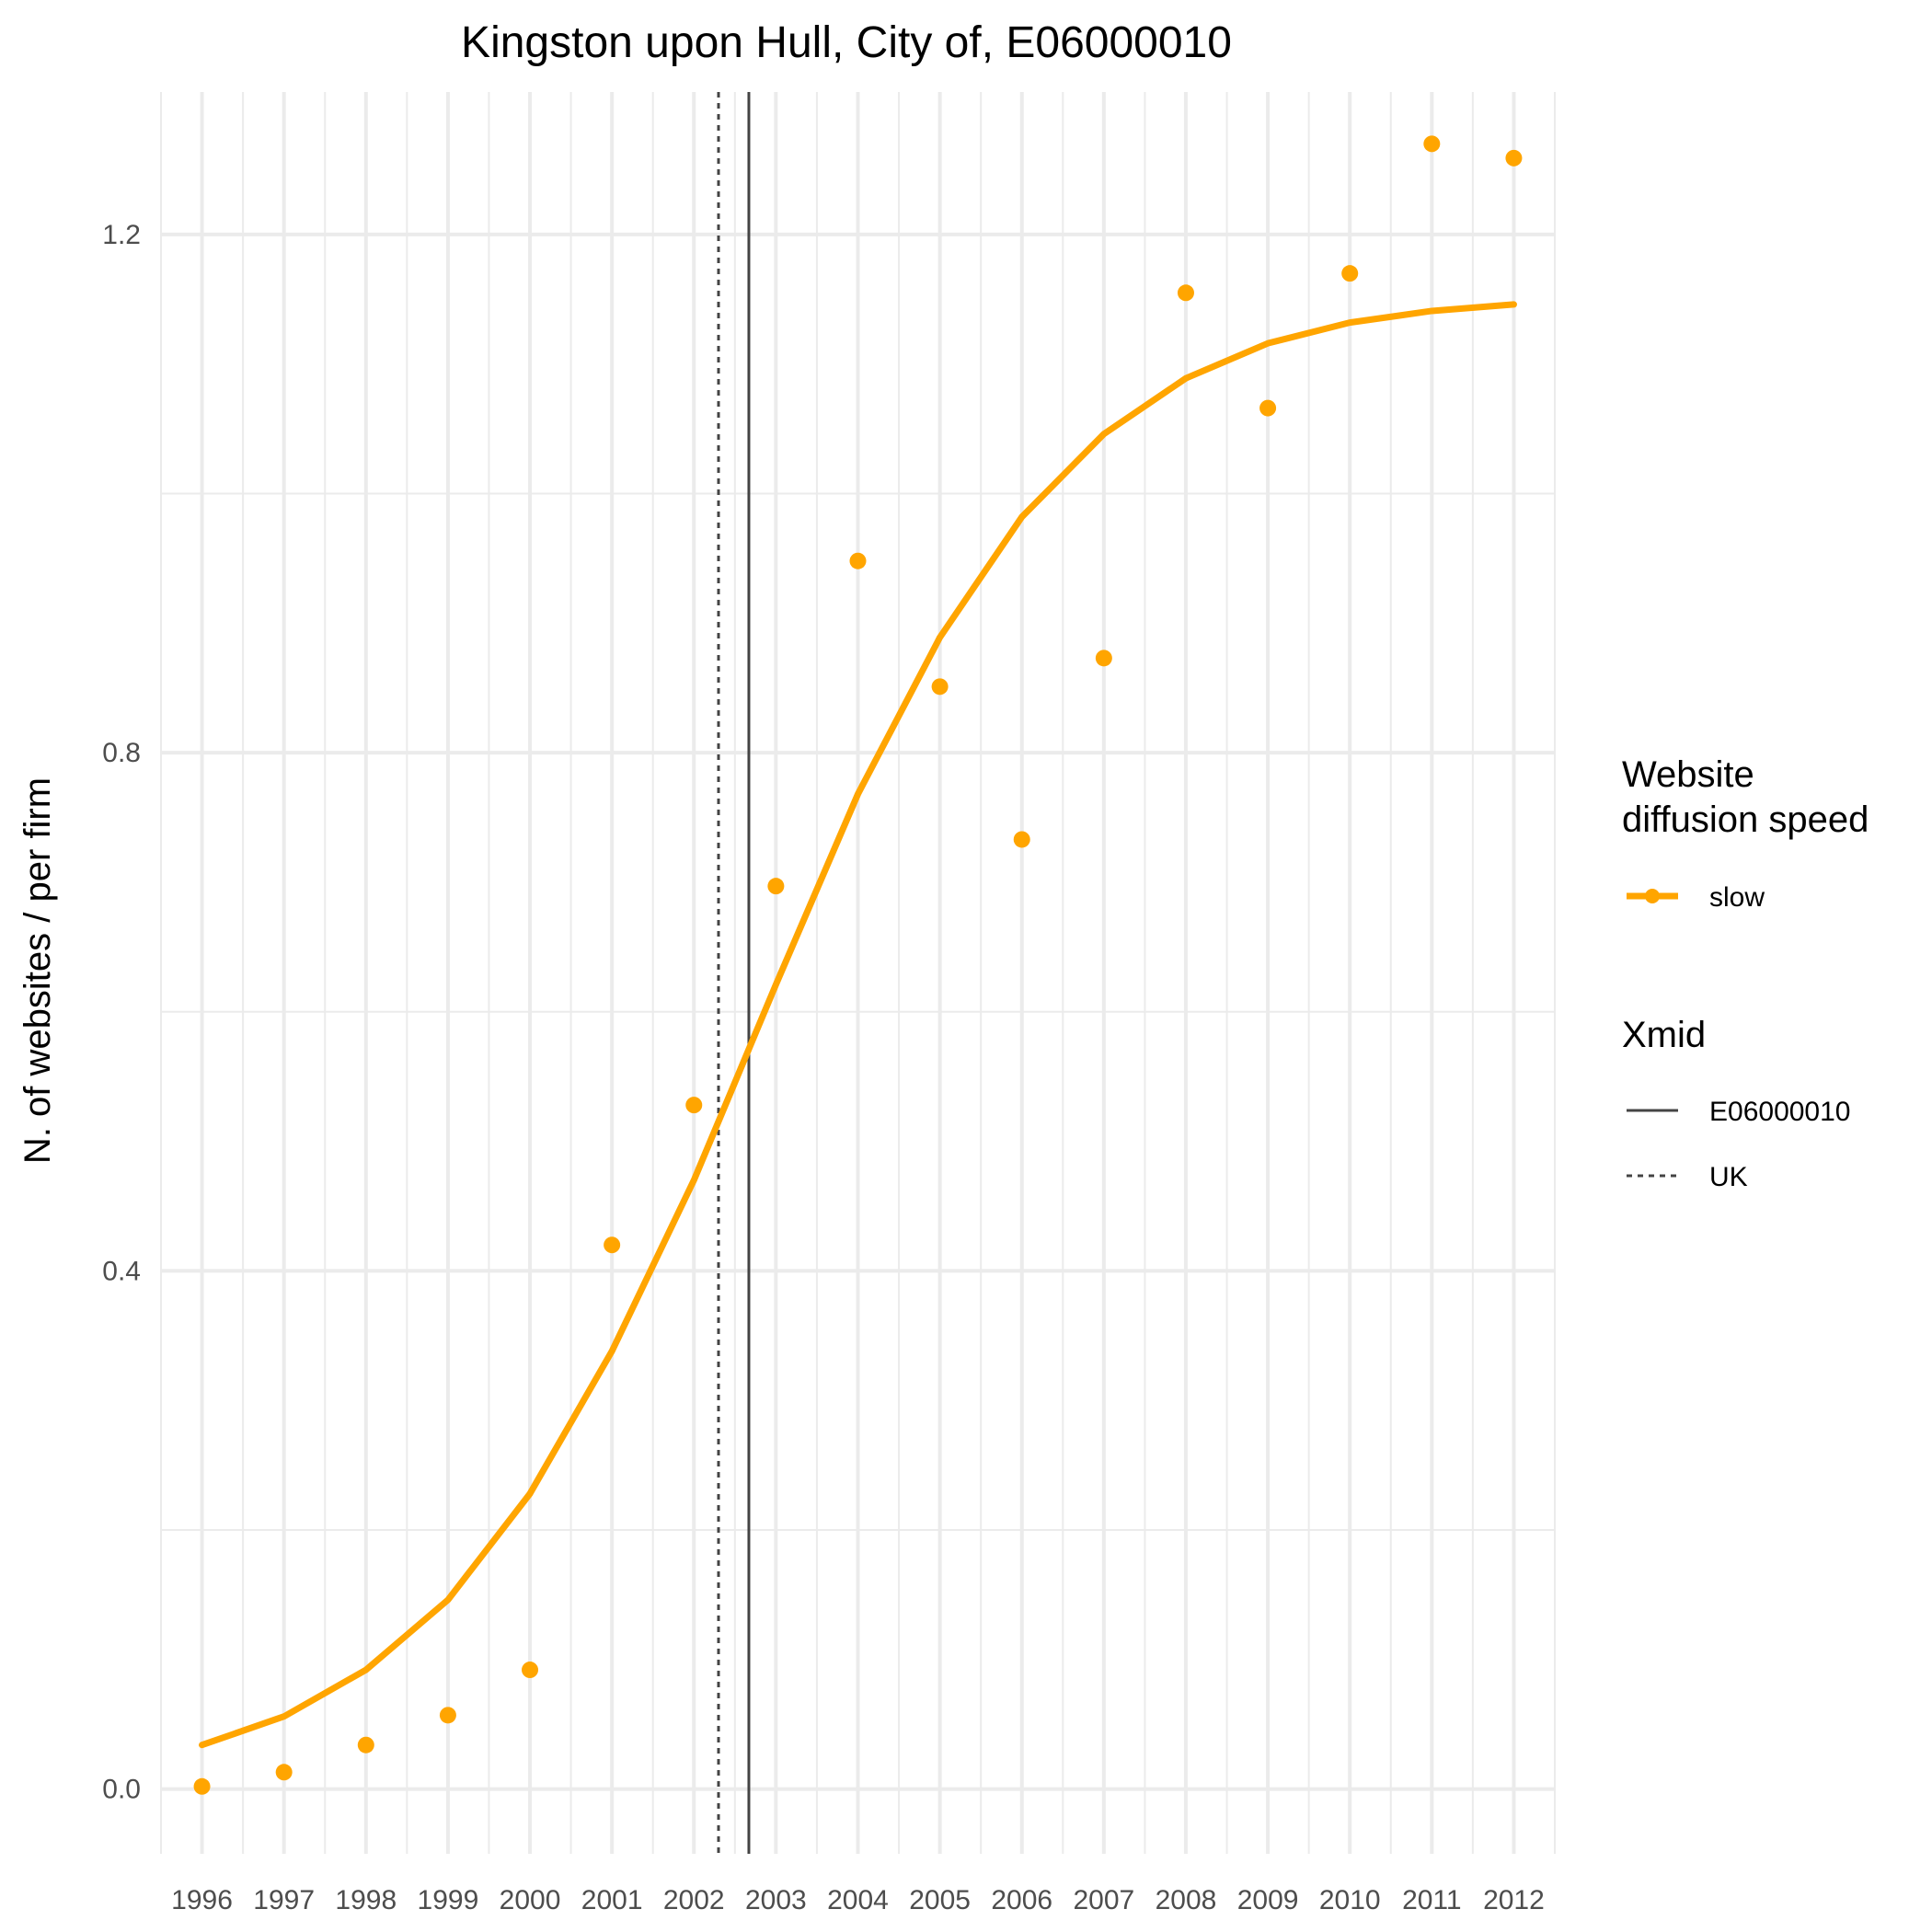  I want to click on x-tick-label: 2008, so click(1186, 1900).